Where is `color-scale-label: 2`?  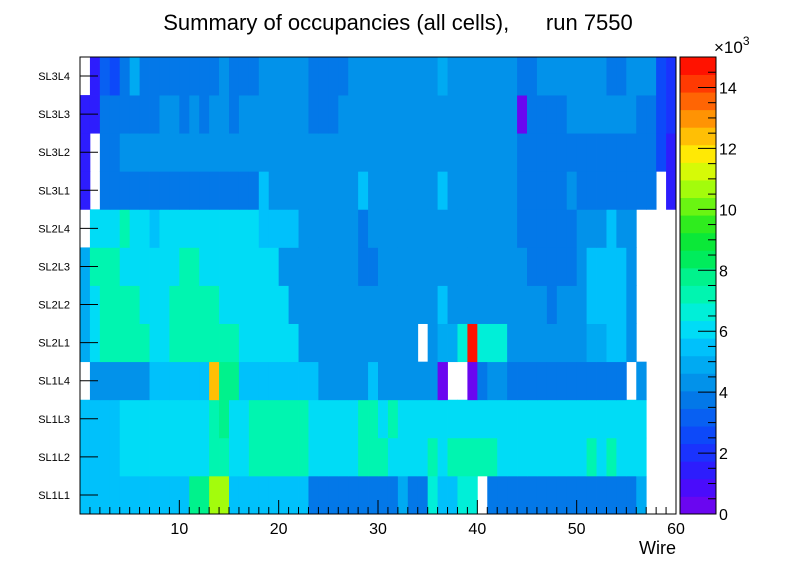
color-scale-label: 2 is located at coordinates (723, 454).